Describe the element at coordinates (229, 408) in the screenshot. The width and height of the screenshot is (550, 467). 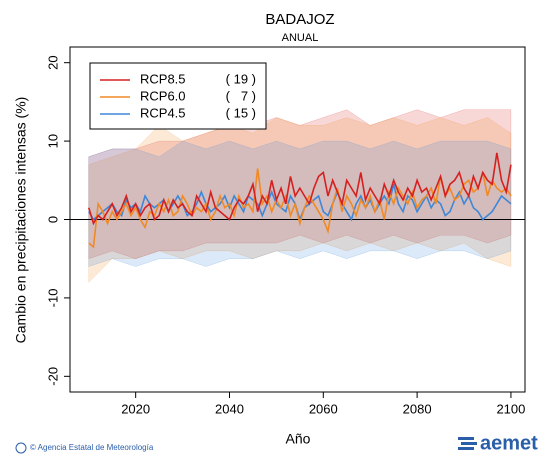
I see `x-tick-label: 2040` at that location.